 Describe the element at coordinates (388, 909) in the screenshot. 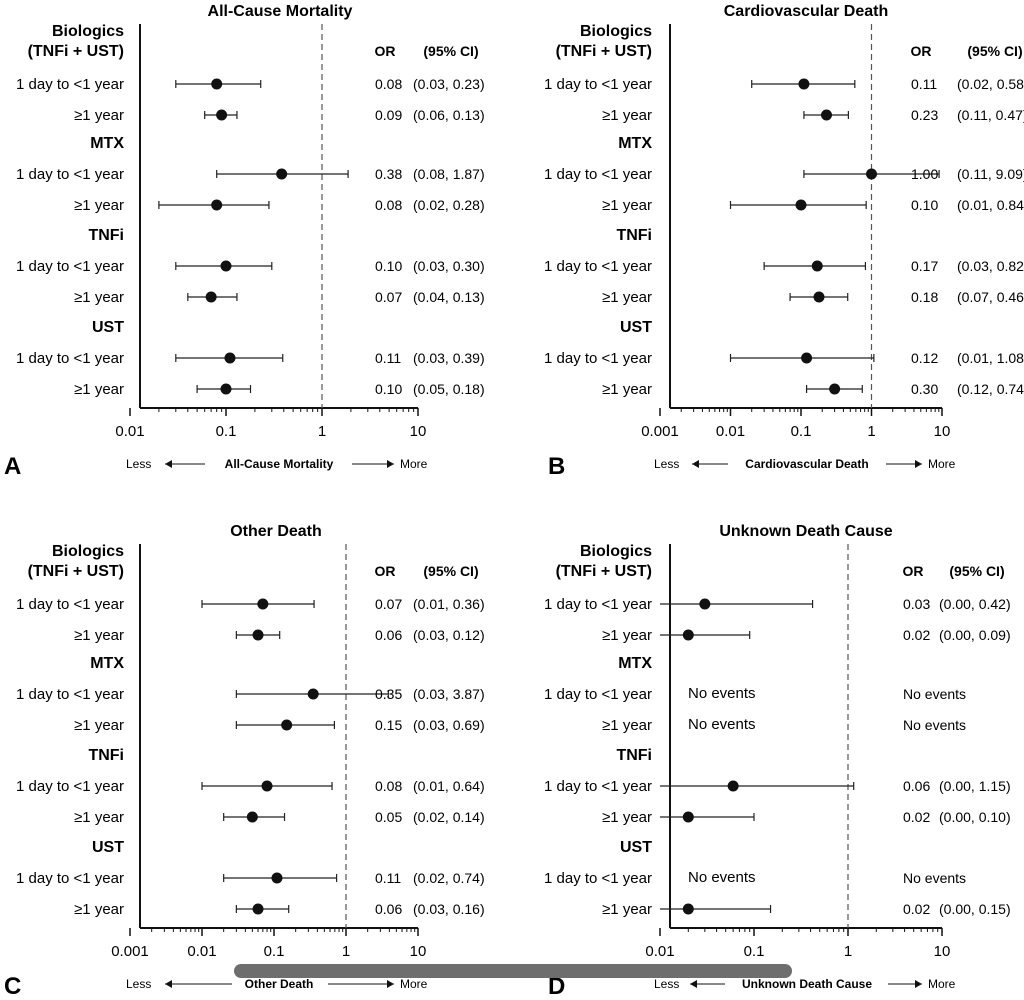

I see `panel-c-or-value: 0.06` at that location.